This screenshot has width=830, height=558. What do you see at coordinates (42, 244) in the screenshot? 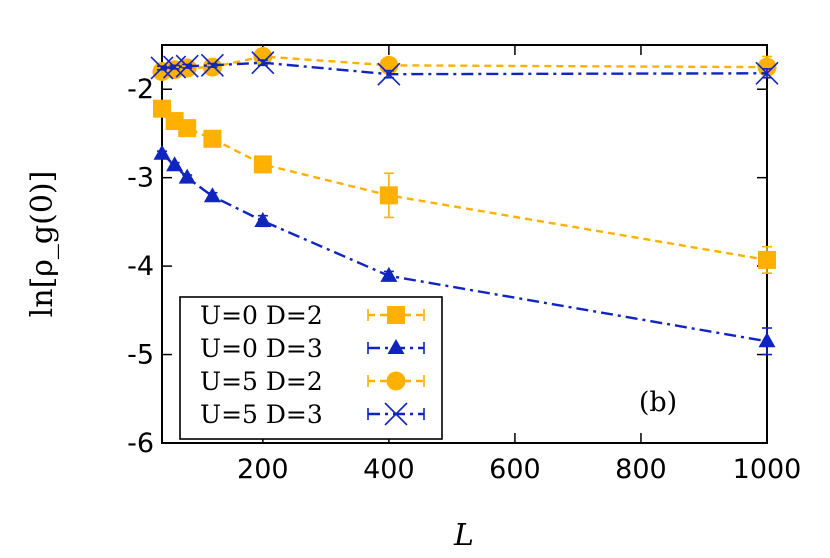
I see `y-axis-label: ln[ρ_g(0)]` at bounding box center [42, 244].